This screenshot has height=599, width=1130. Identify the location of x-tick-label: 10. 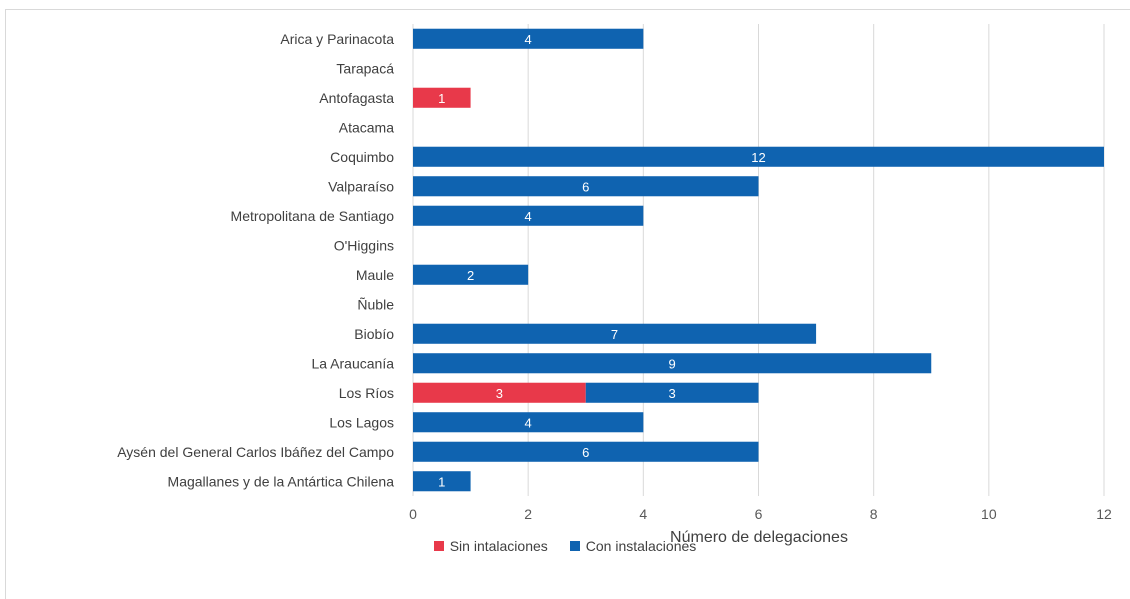
(989, 514).